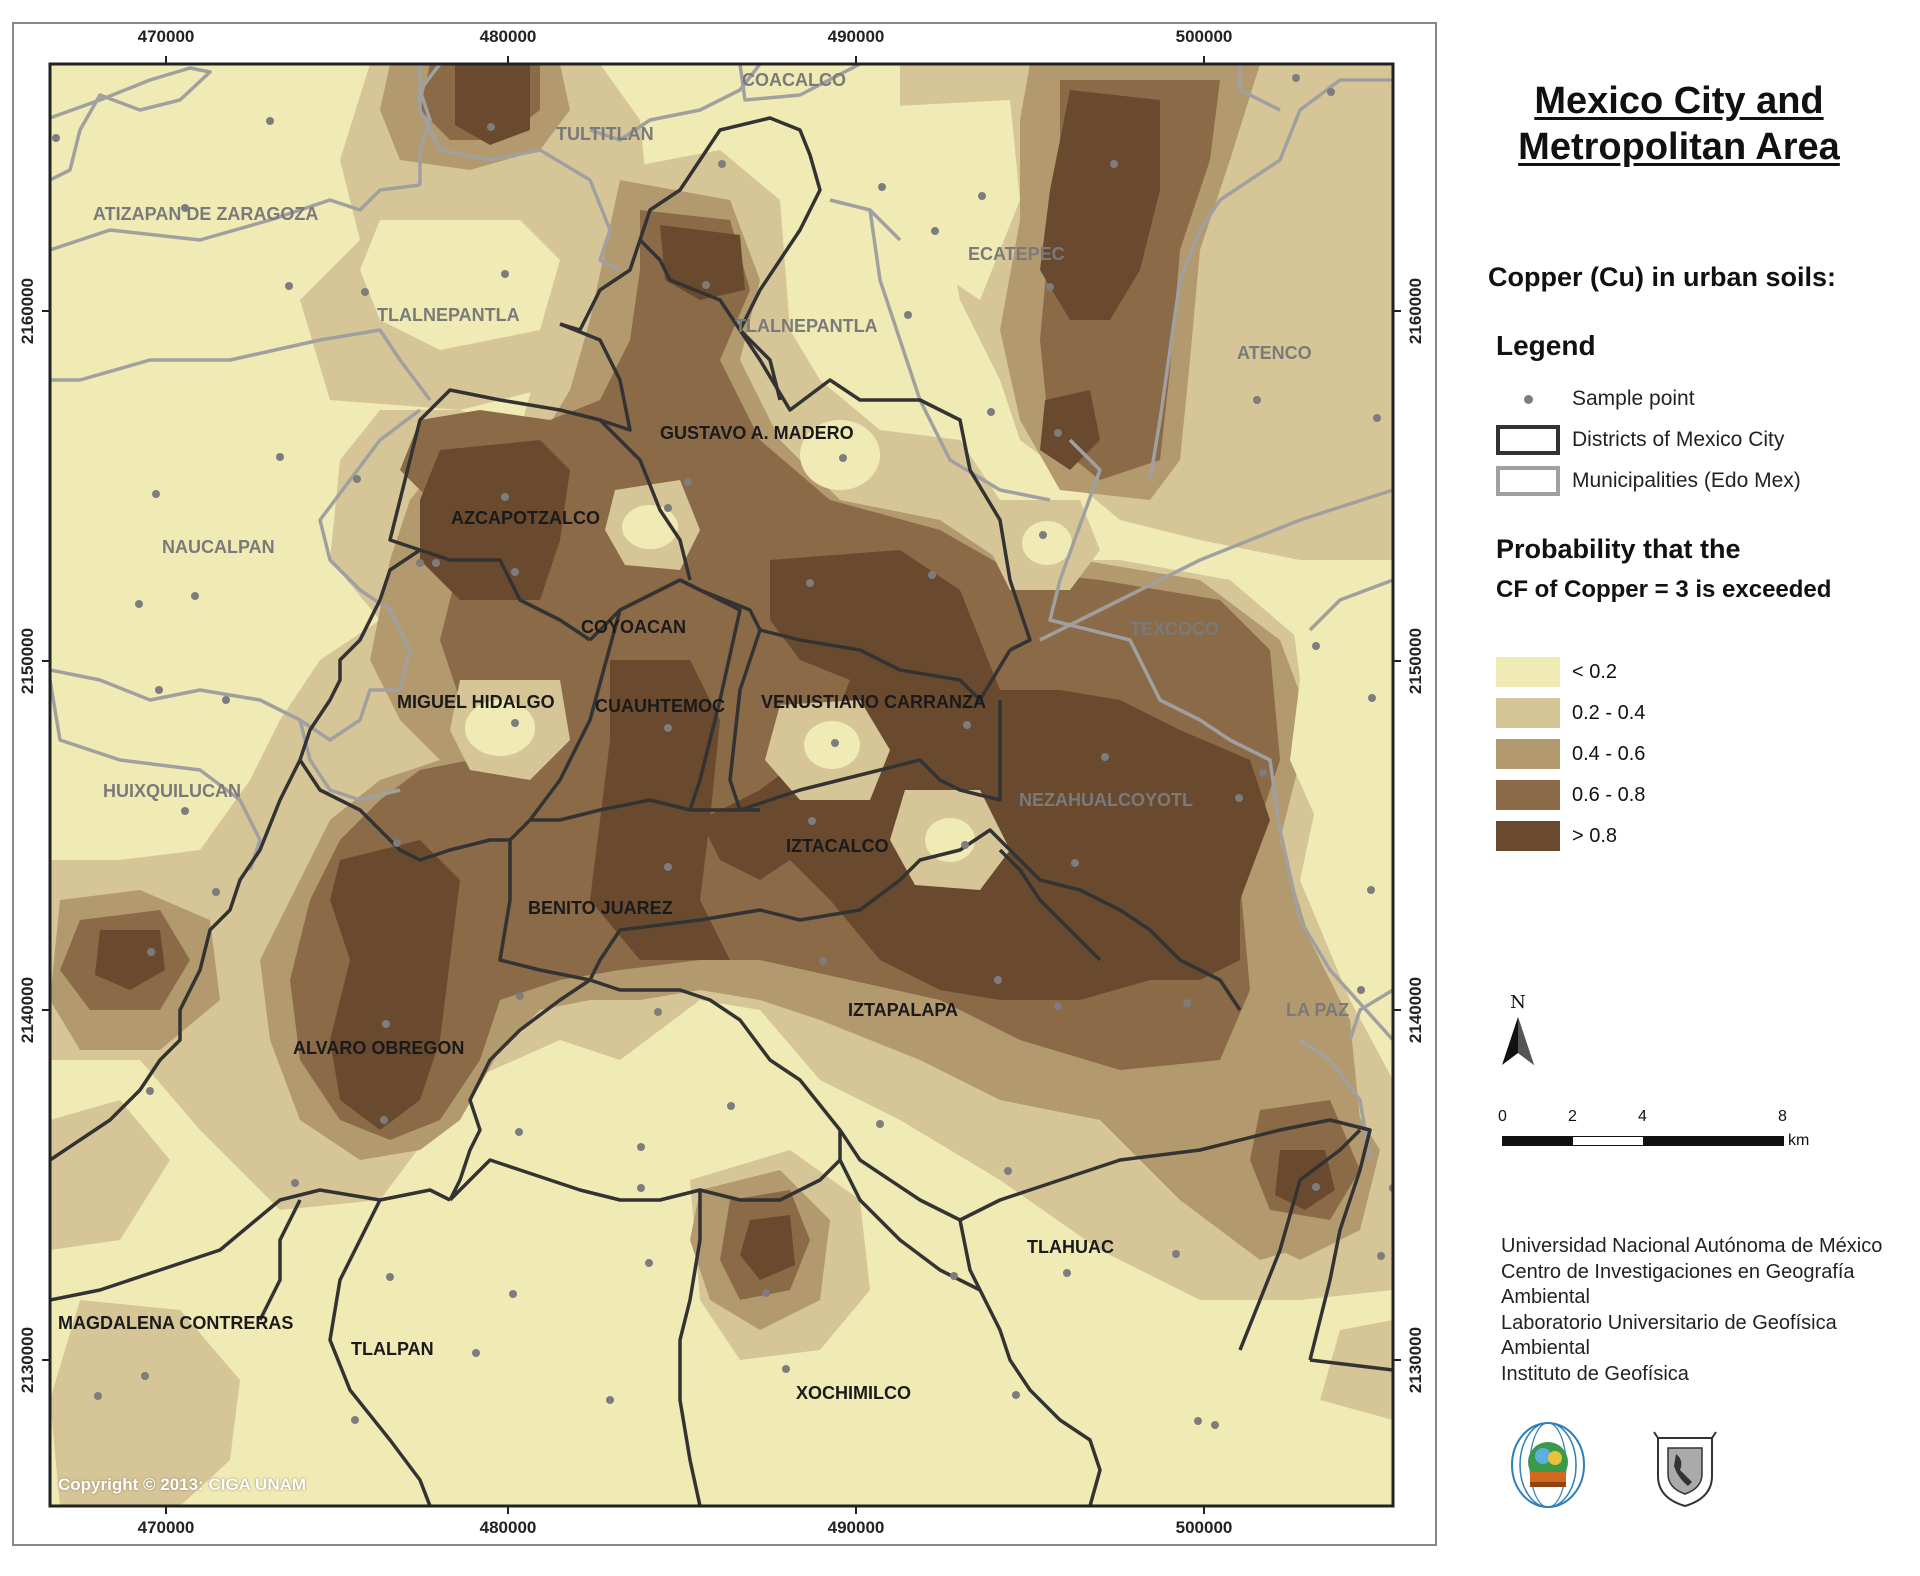  I want to click on district-border-swatch, so click(1528, 440).